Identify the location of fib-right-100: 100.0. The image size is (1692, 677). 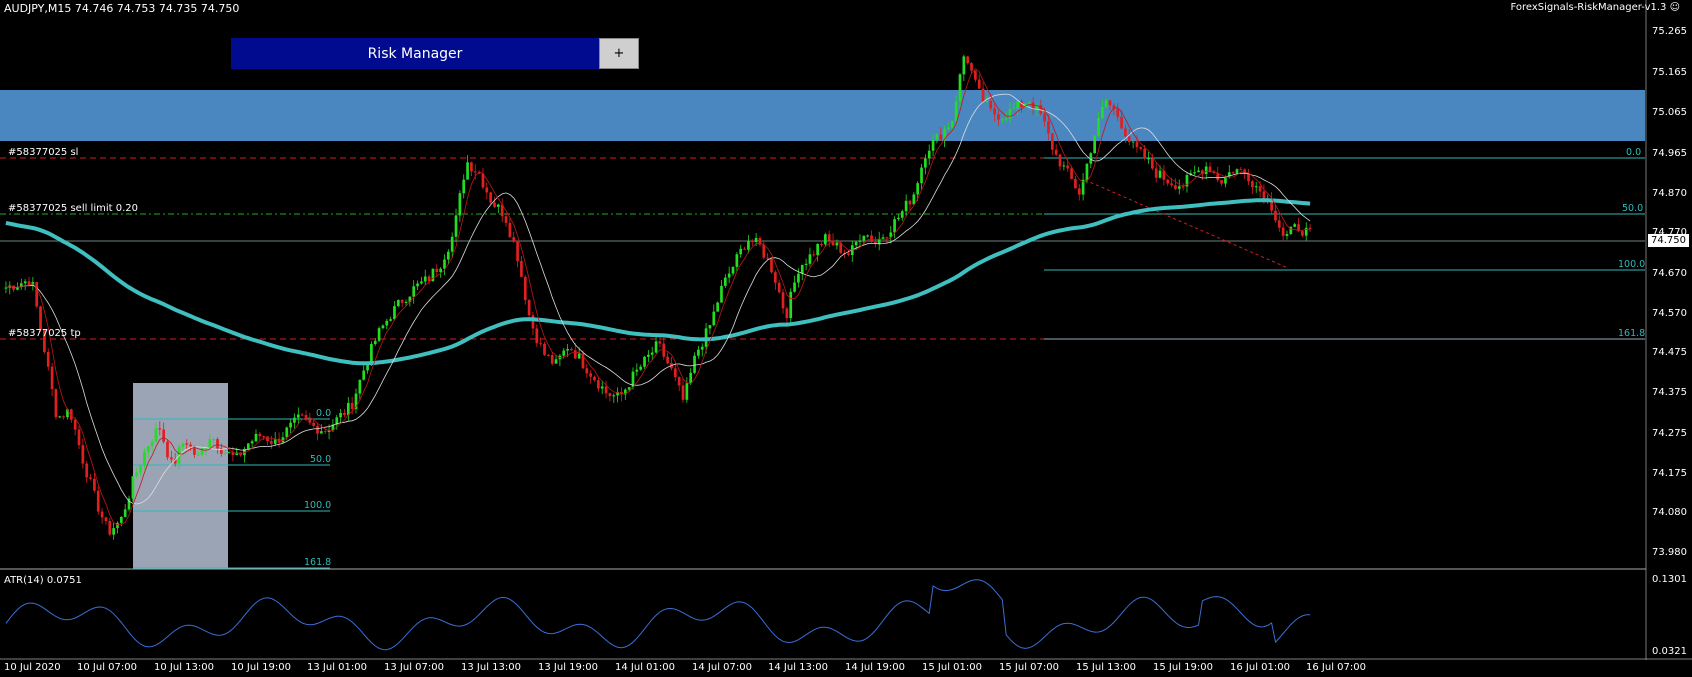
(1632, 264).